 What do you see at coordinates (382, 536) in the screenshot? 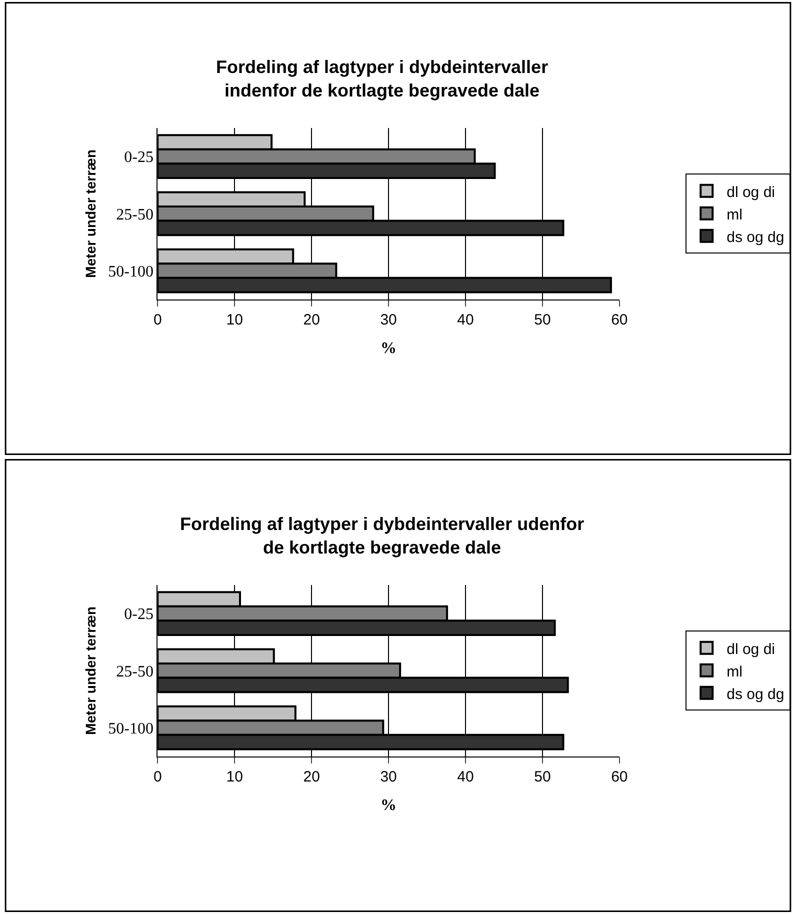
I see `chart-title: Fordeling af lagtyper i dybdeintervaller udenfor de kortlagte begravede dale` at bounding box center [382, 536].